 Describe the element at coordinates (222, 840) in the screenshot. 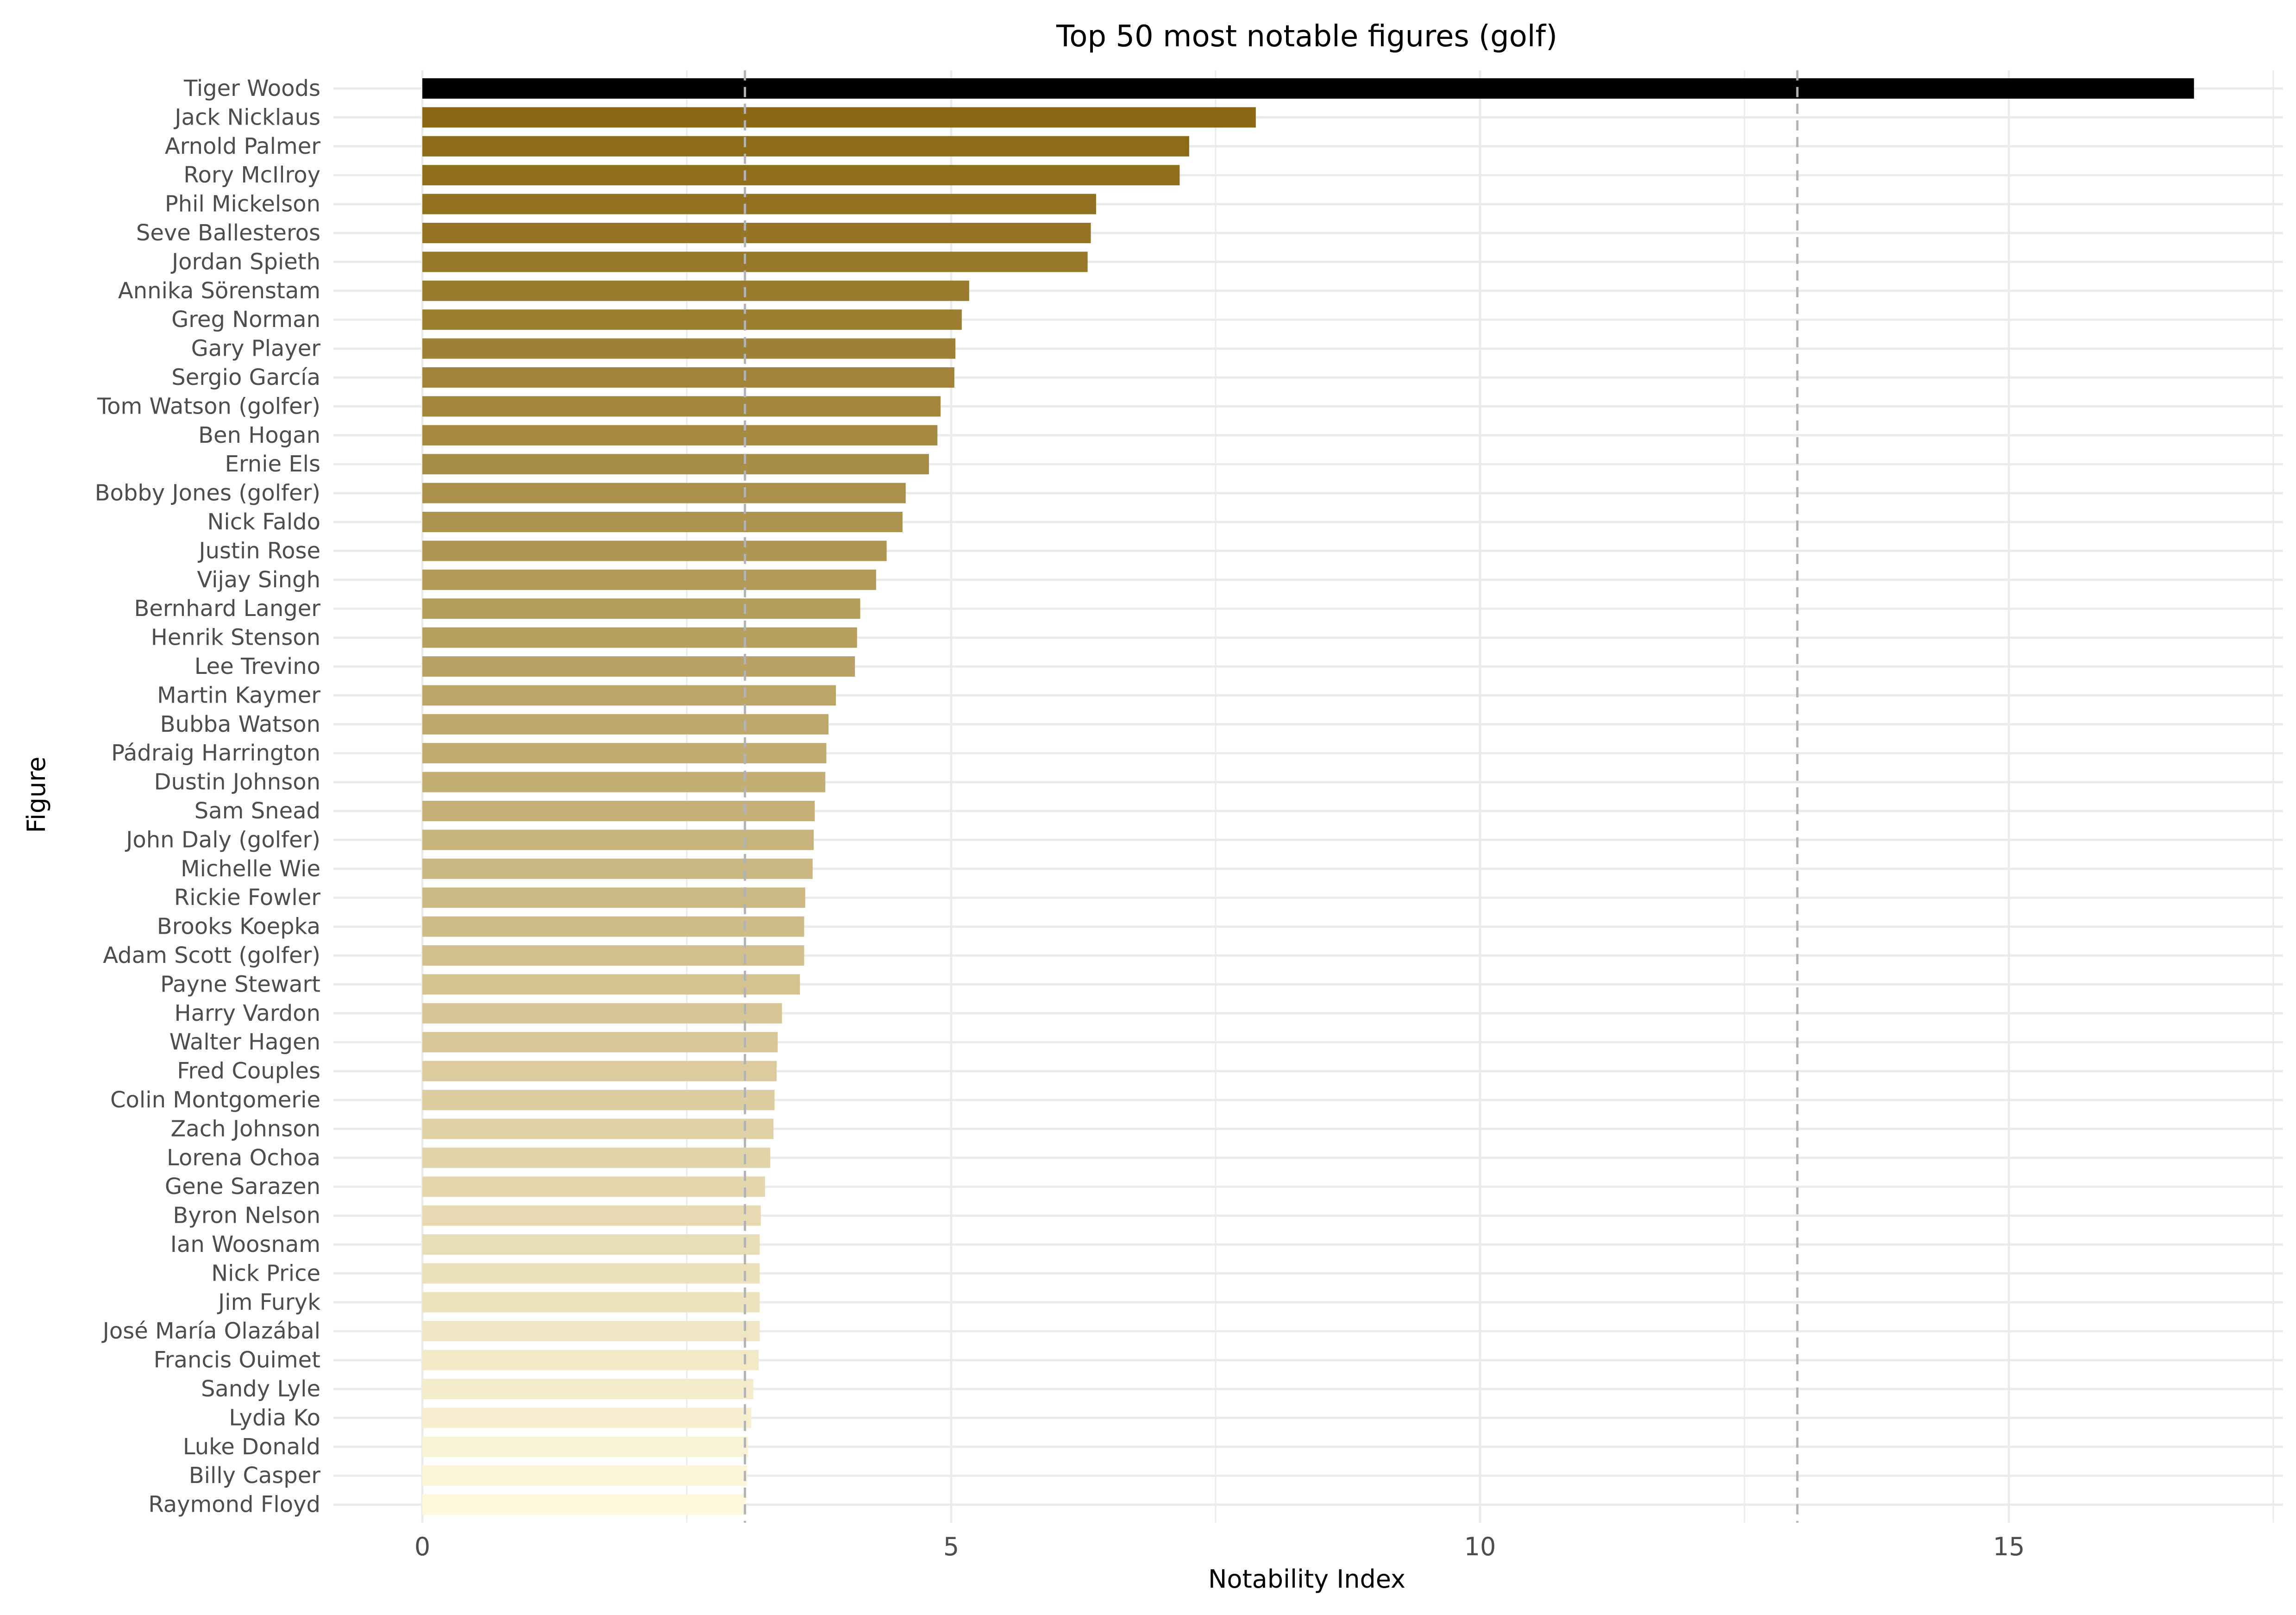

I see `y-tick-label: John Daly (golfer)` at that location.